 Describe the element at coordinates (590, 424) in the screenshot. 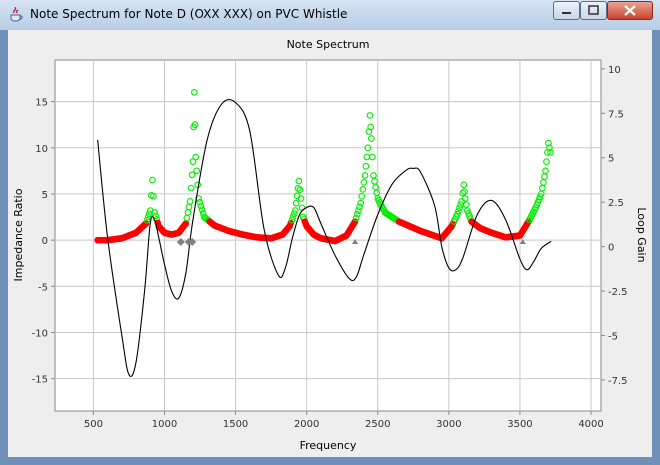

I see `x-tick-label: 4000` at that location.